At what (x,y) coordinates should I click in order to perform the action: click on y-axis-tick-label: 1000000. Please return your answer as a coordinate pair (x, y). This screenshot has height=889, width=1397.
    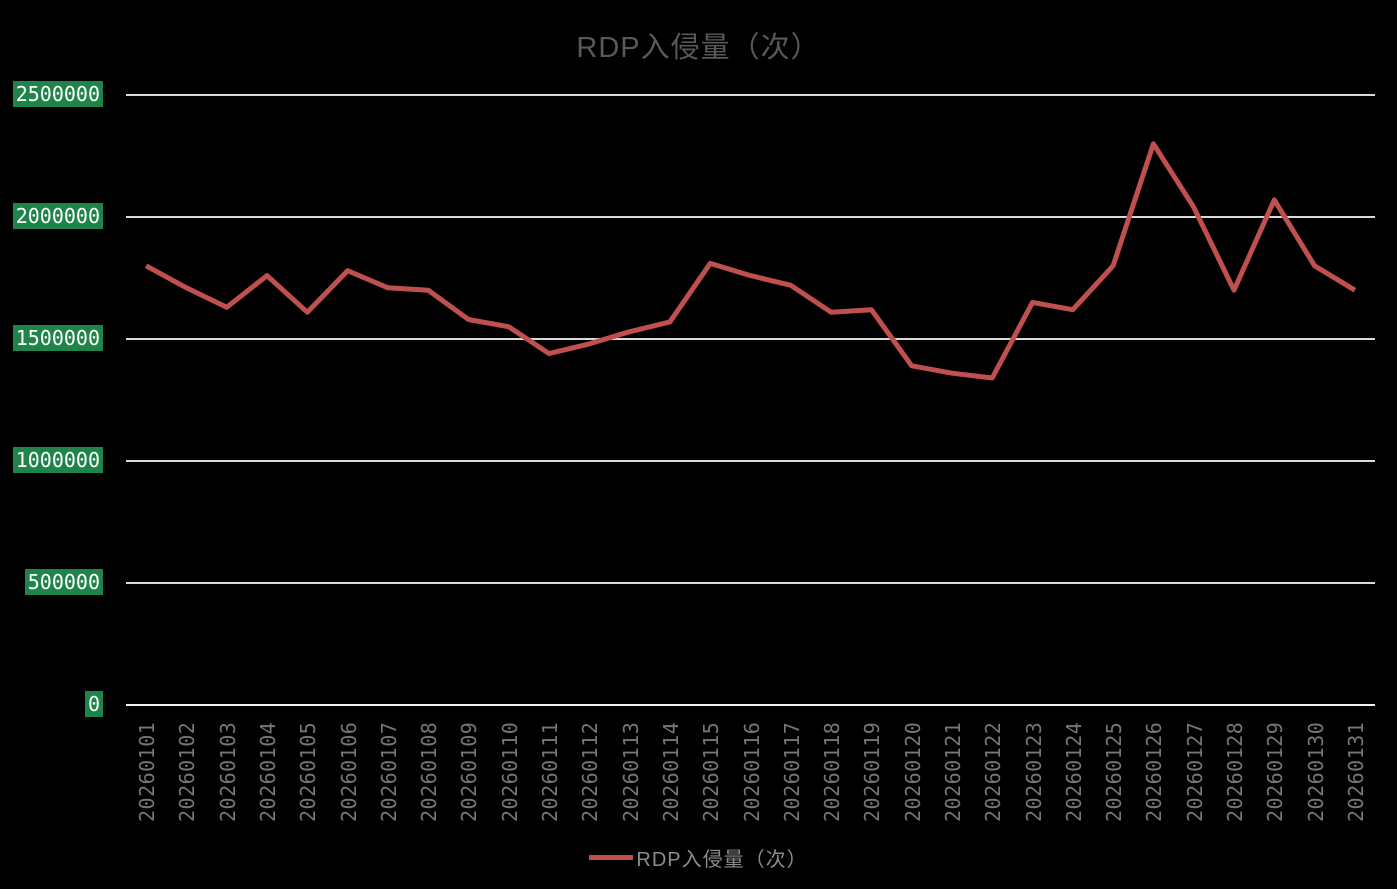
    Looking at the image, I should click on (57, 460).